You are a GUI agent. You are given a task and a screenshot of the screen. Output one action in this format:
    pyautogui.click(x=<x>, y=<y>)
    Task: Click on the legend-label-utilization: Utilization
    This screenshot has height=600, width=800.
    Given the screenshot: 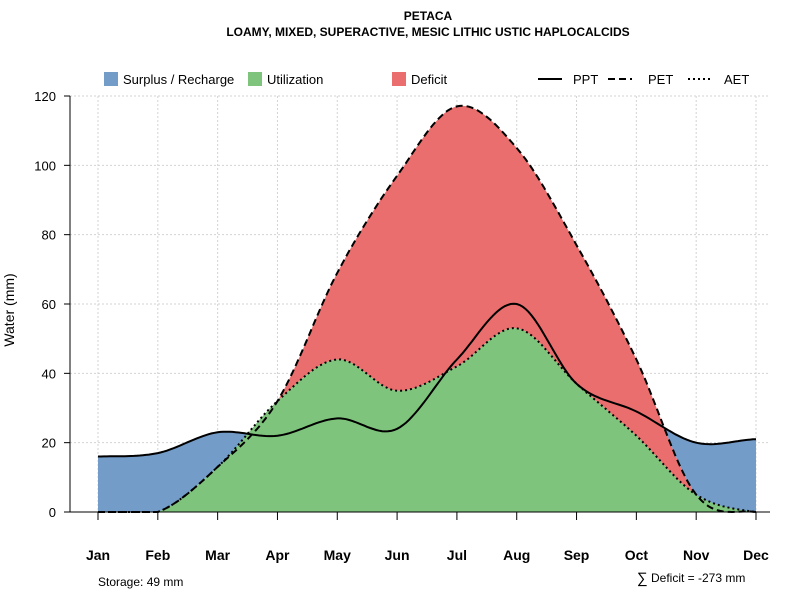 What is the action you would take?
    pyautogui.click(x=295, y=79)
    